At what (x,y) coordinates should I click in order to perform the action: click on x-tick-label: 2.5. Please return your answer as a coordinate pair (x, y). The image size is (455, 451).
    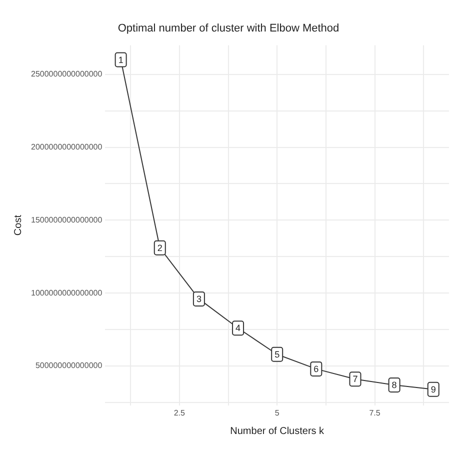
    Looking at the image, I should click on (180, 413).